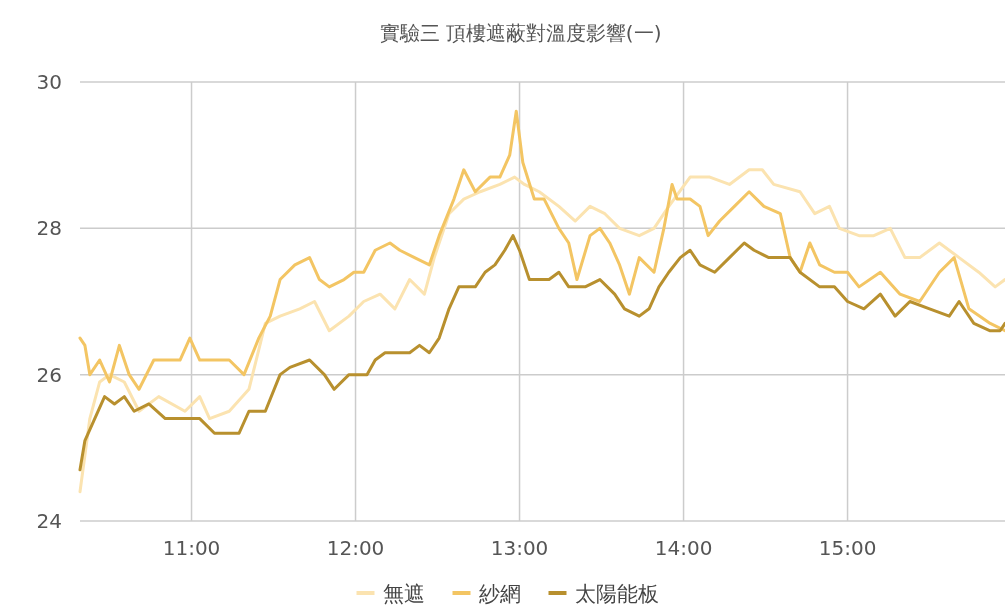  Describe the element at coordinates (499, 594) in the screenshot. I see `legend-label: 紗網` at that location.